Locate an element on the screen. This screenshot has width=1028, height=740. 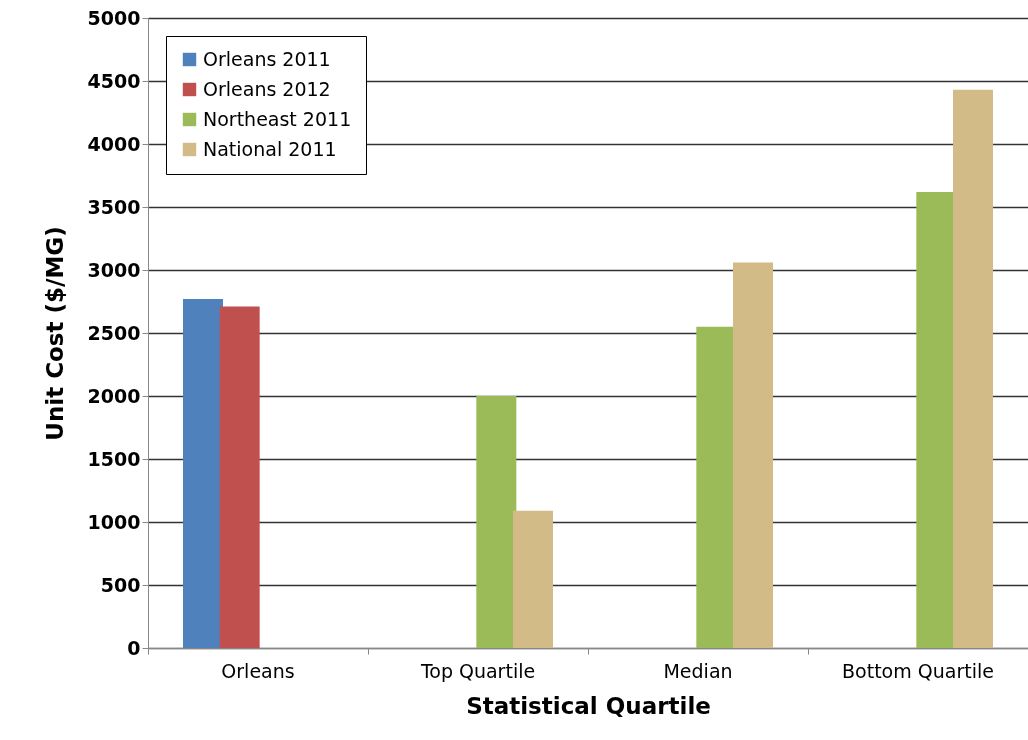
x-tick-label: Orleans is located at coordinates (258, 670).